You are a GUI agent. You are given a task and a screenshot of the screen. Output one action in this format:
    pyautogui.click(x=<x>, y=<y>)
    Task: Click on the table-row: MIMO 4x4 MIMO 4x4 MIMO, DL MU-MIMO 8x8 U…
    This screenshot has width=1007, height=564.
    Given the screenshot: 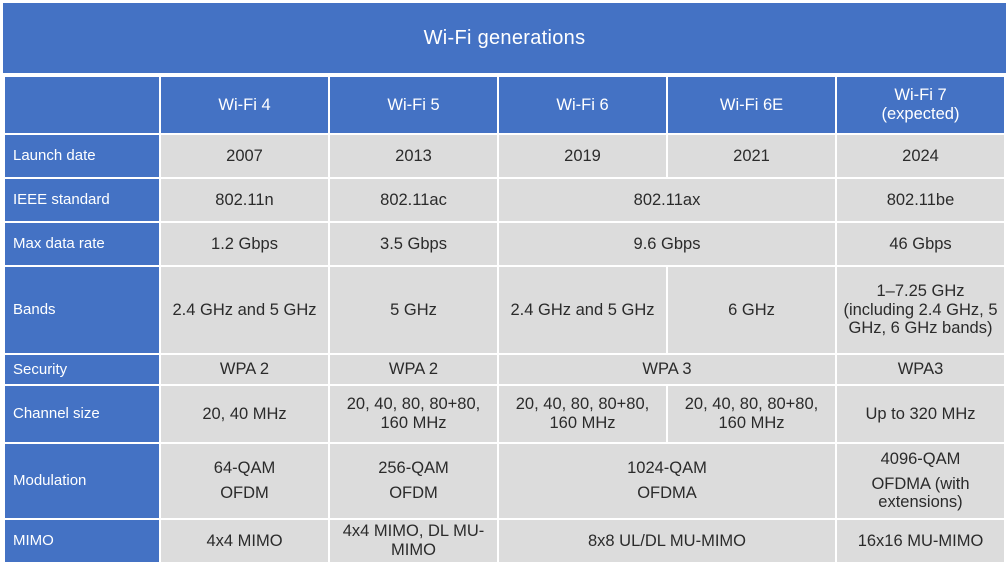 What is the action you would take?
    pyautogui.click(x=504, y=541)
    